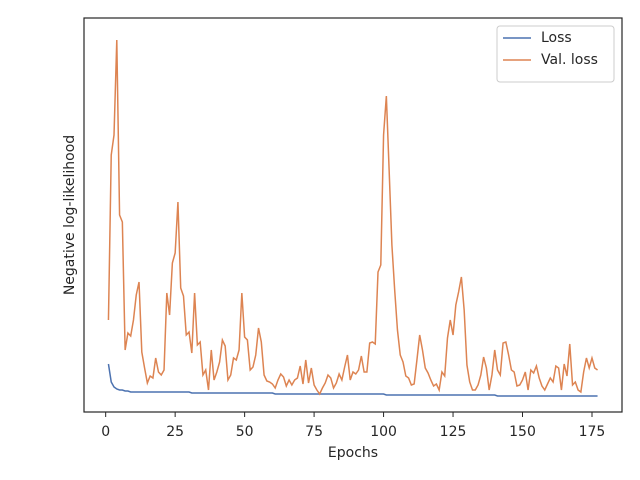 The image size is (640, 480). Describe the element at coordinates (314, 432) in the screenshot. I see `x-tick-label: 75` at that location.